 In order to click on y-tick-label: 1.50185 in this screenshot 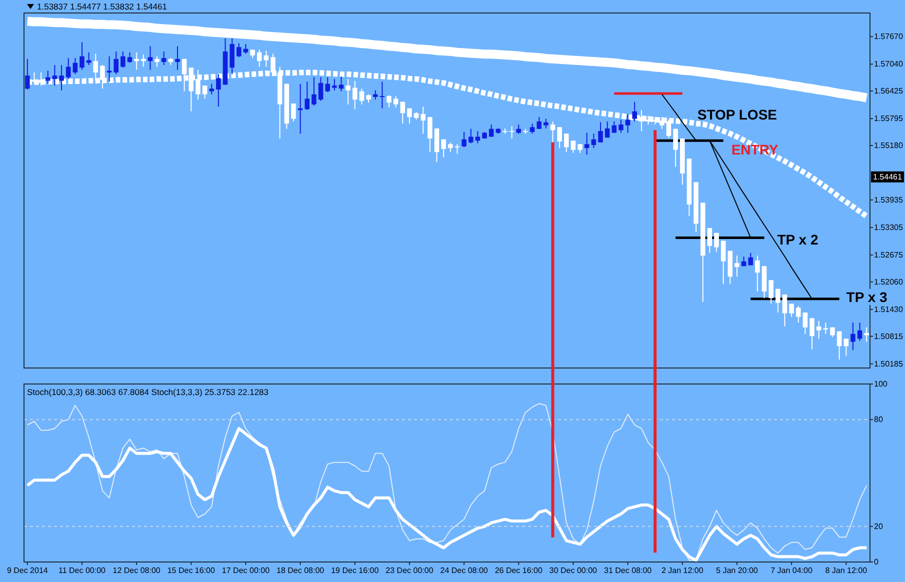, I will do `click(889, 363)`.